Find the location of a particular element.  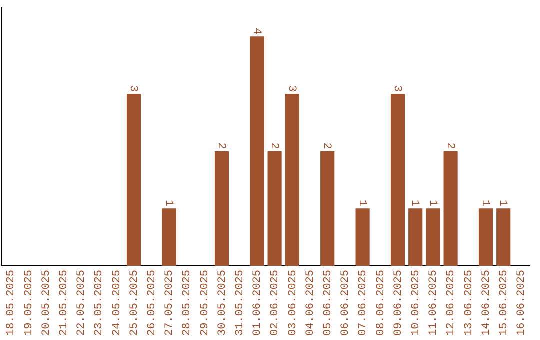

x-tick-label: 14.06.2025 is located at coordinates (486, 303).